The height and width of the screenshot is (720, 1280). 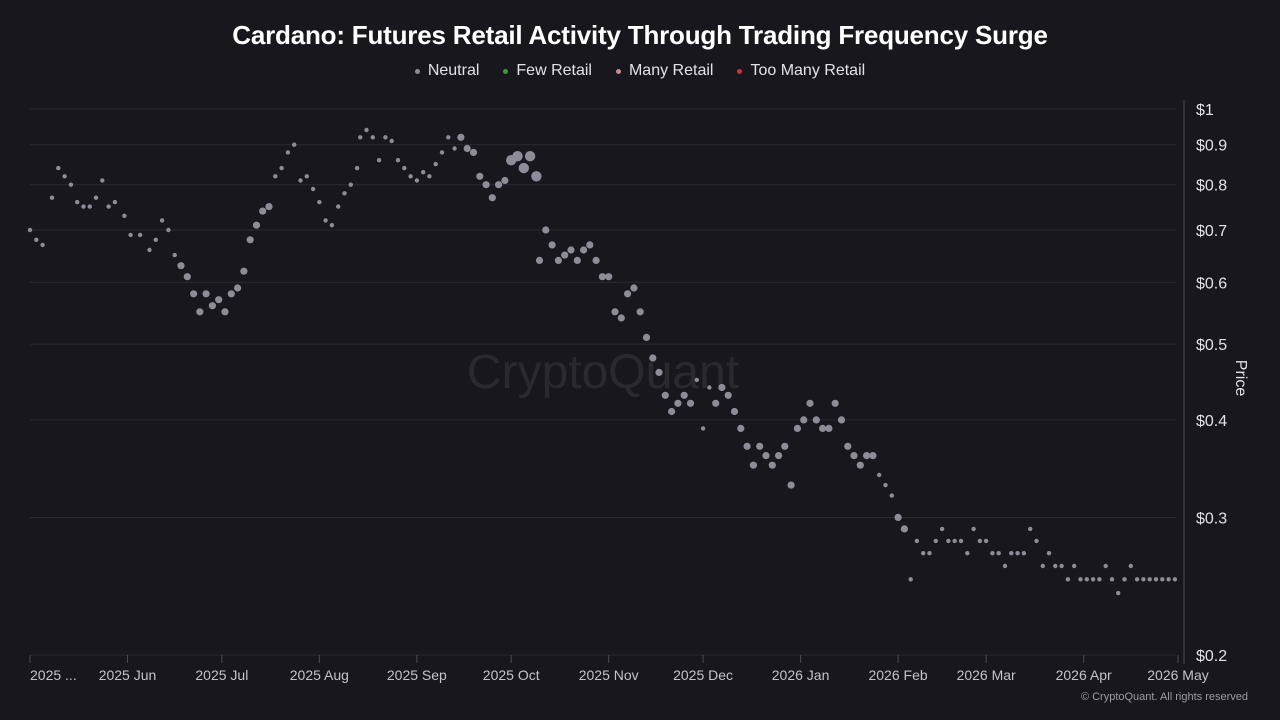 What do you see at coordinates (1211, 656) in the screenshot?
I see `y-tick-label: $0.2` at bounding box center [1211, 656].